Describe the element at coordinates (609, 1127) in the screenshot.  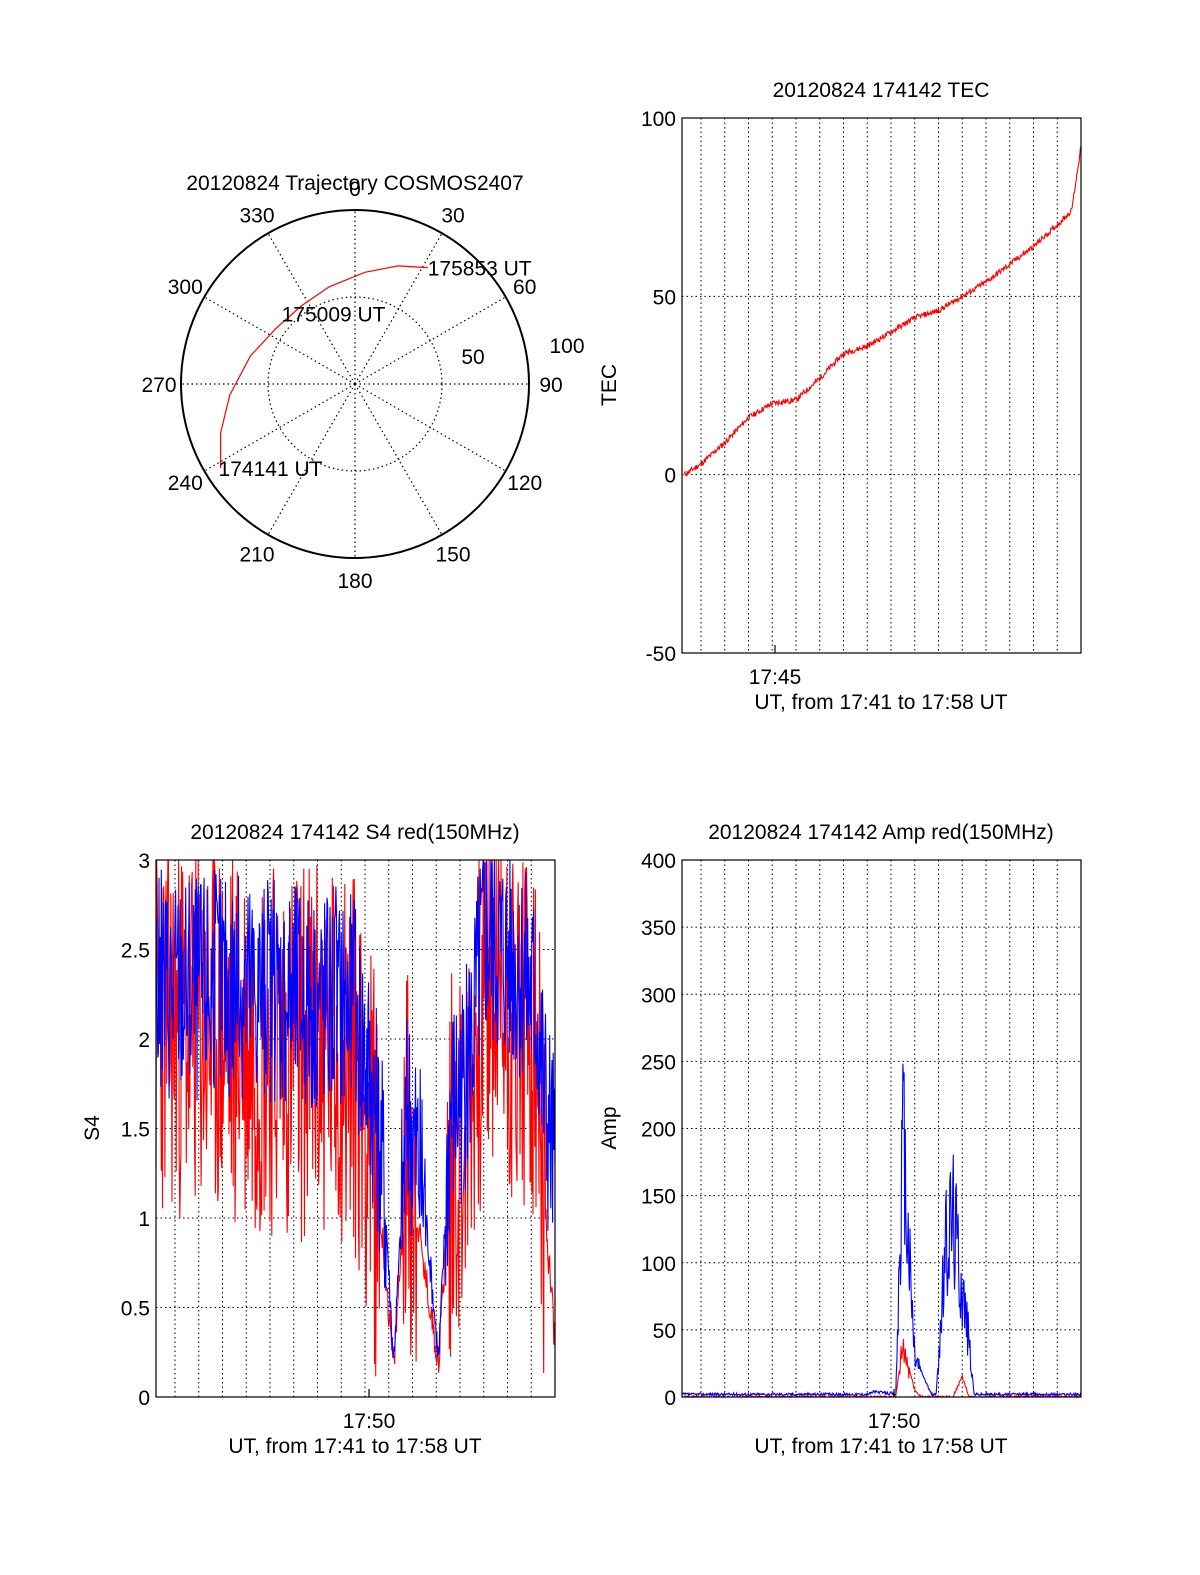
I see `amp-ylabel: Amp` at that location.